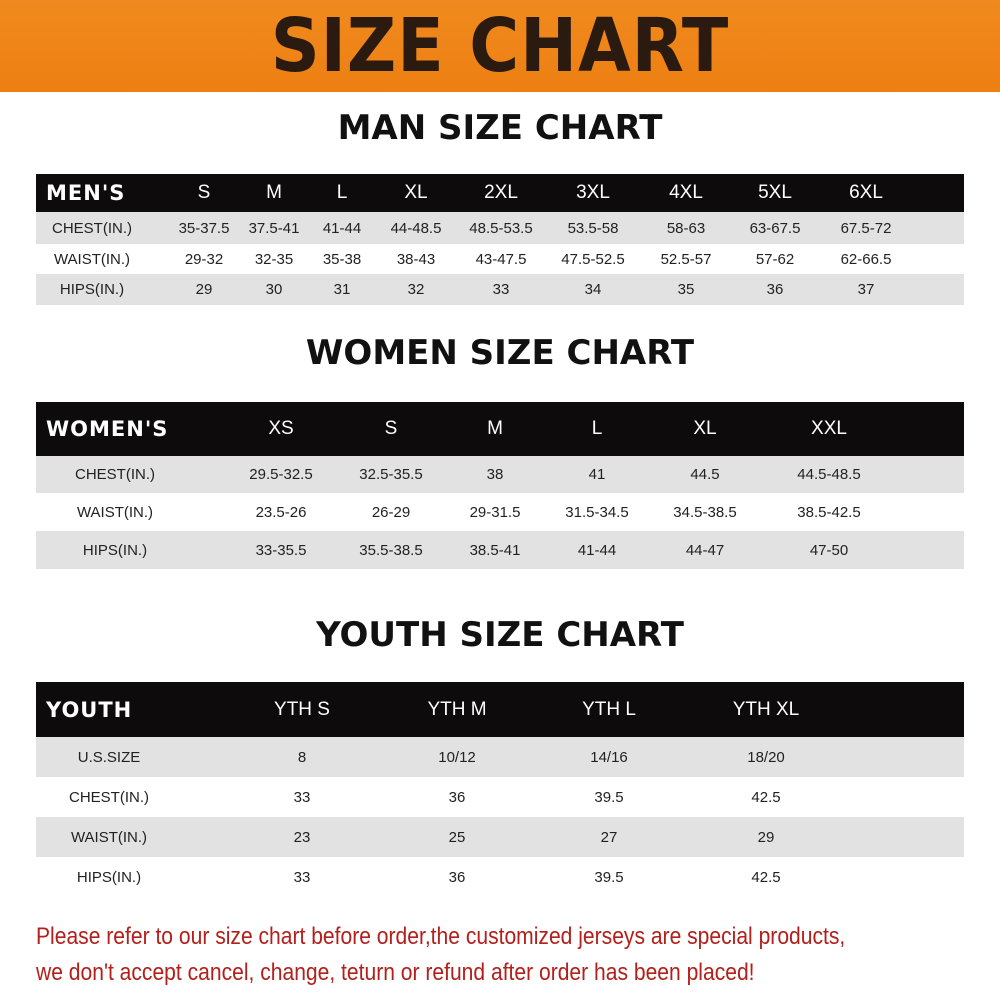  What do you see at coordinates (302, 757) in the screenshot?
I see `table-cell: 8` at bounding box center [302, 757].